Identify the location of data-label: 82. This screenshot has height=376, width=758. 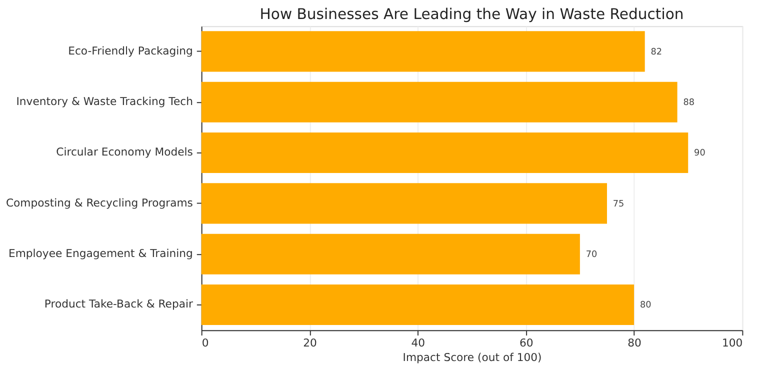
(656, 52).